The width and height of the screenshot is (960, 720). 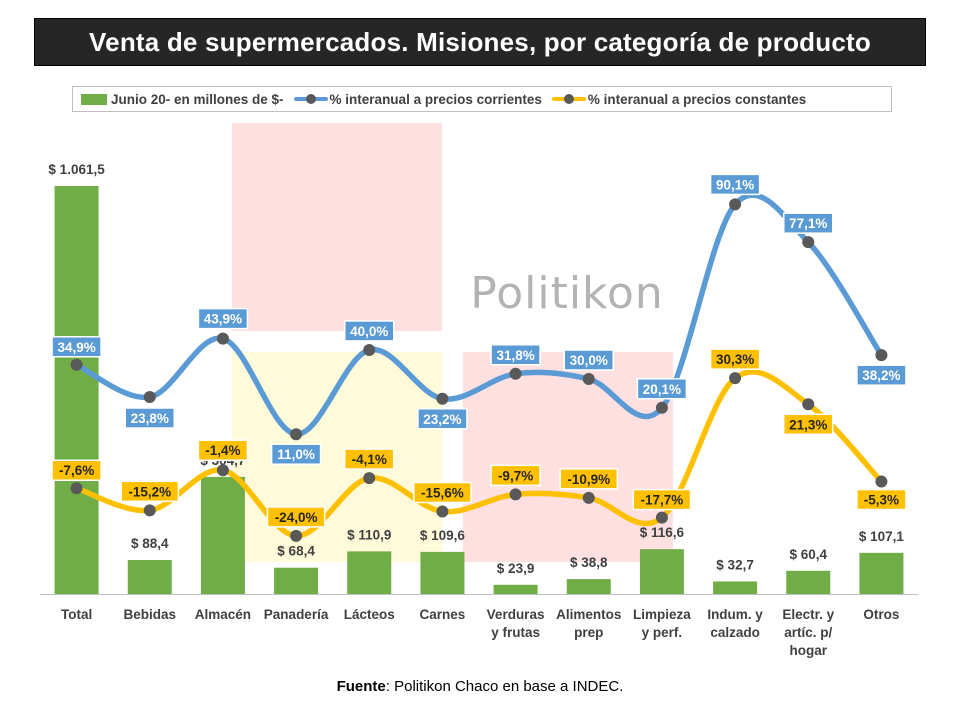 I want to click on category-label-12: Otros, so click(x=881, y=614).